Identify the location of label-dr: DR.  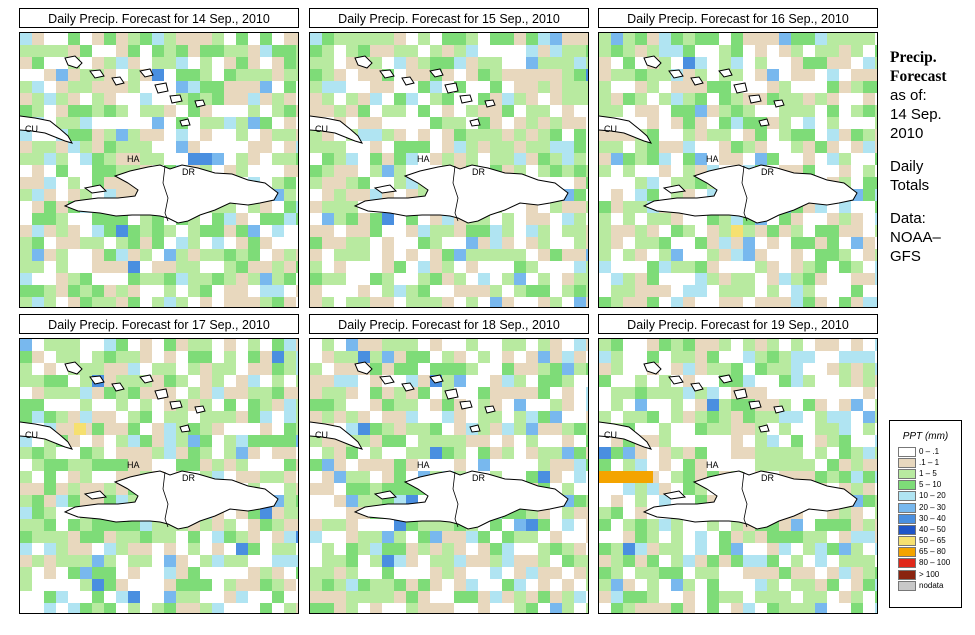
(767, 172).